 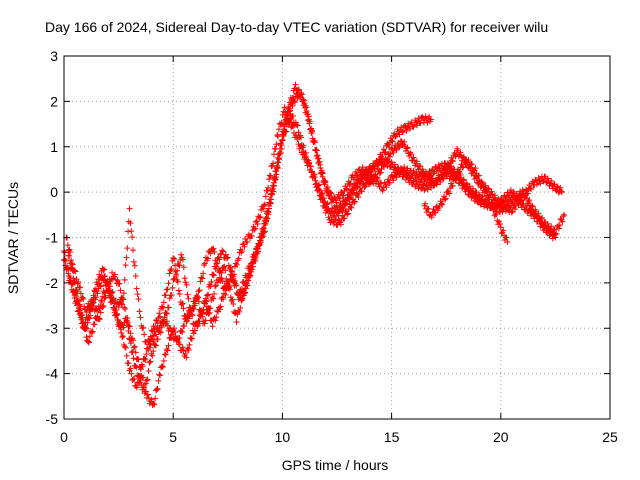 What do you see at coordinates (52, 419) in the screenshot?
I see `y-tick-label: -5` at bounding box center [52, 419].